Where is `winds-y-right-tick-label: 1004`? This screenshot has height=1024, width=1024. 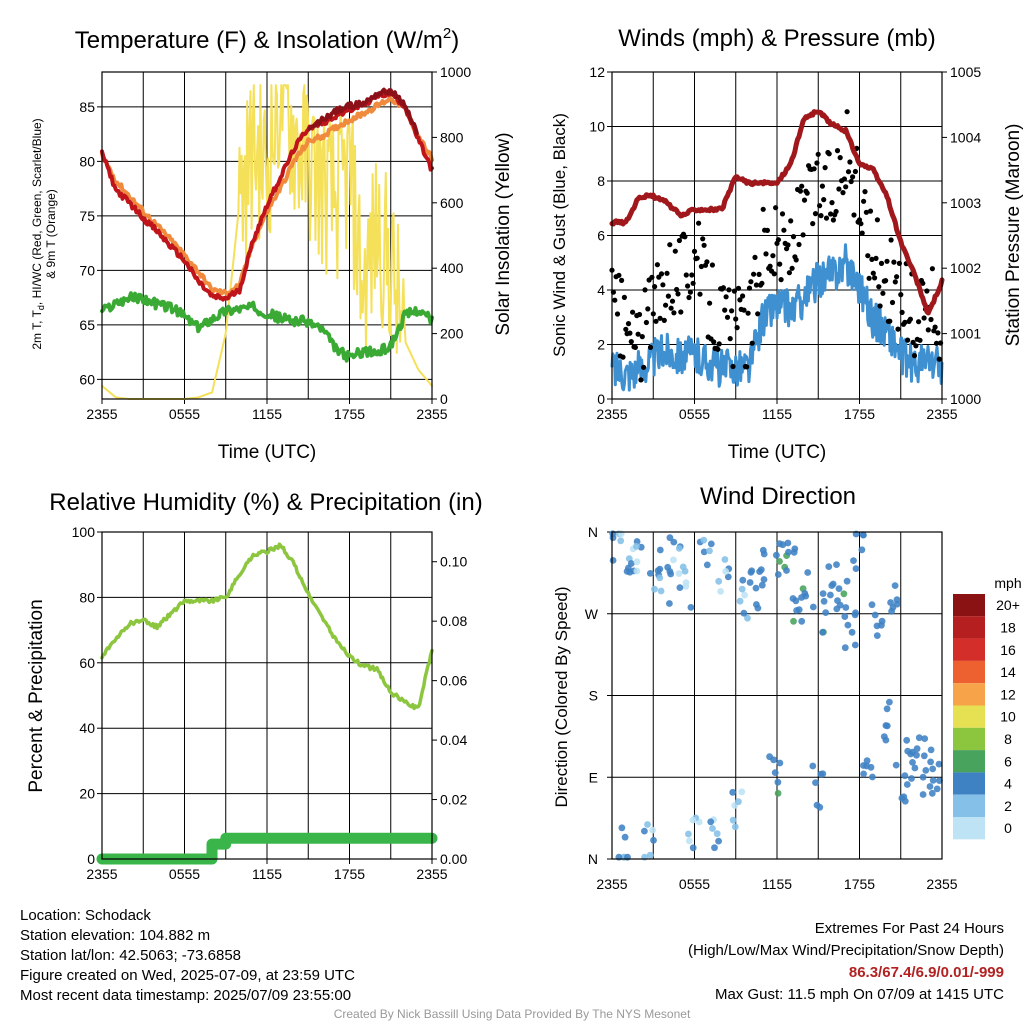 winds-y-right-tick-label: 1004 is located at coordinates (965, 137).